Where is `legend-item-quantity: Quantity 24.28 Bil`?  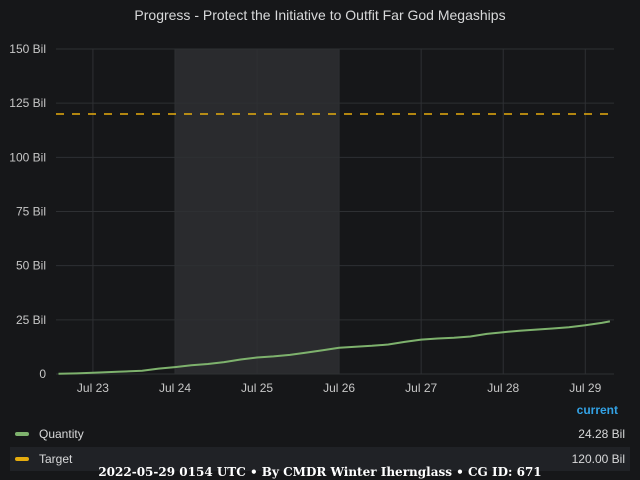
legend-item-quantity: Quantity 24.28 Bil is located at coordinates (320, 434).